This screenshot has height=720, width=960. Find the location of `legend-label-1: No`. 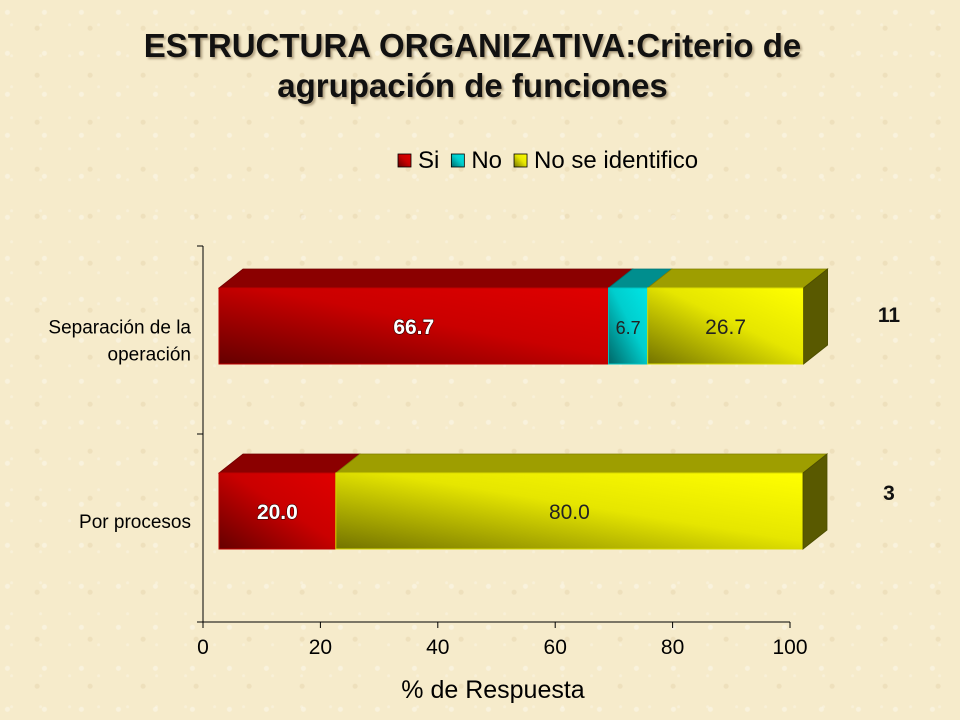

legend-label-1: No is located at coordinates (486, 160).